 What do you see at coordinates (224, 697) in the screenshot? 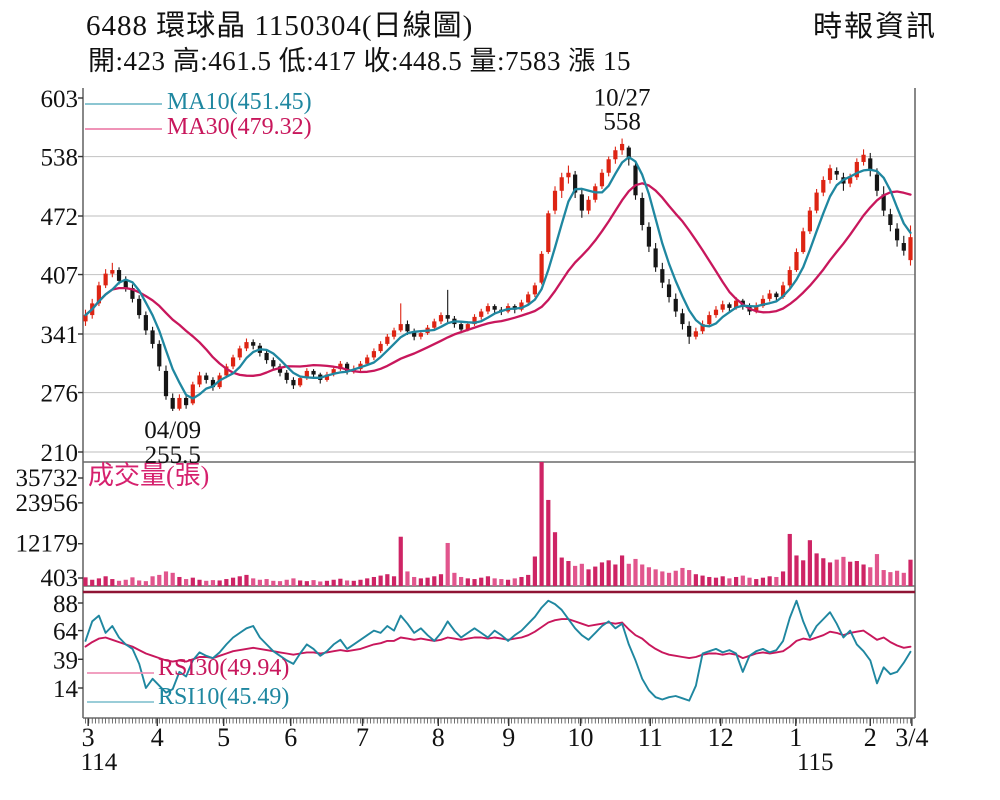
I see `rsi10-legend-label: RSI10(45.49)` at bounding box center [224, 697].